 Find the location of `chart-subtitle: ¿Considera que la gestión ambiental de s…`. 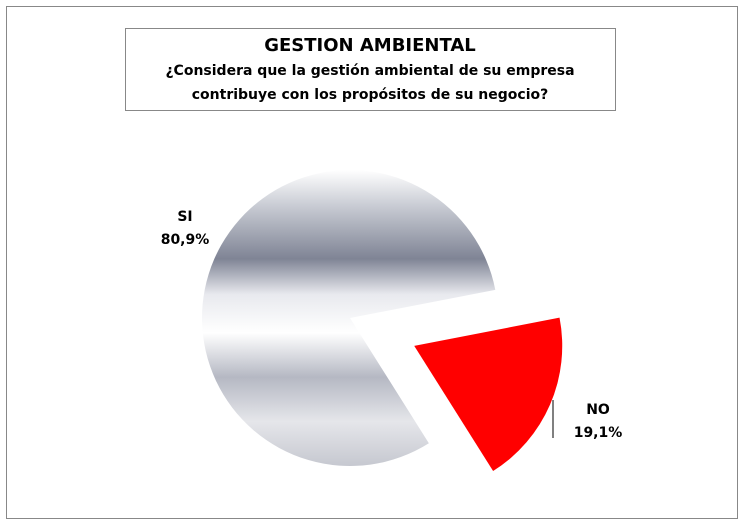

chart-subtitle: ¿Considera que la gestión ambiental de s… is located at coordinates (370, 83).